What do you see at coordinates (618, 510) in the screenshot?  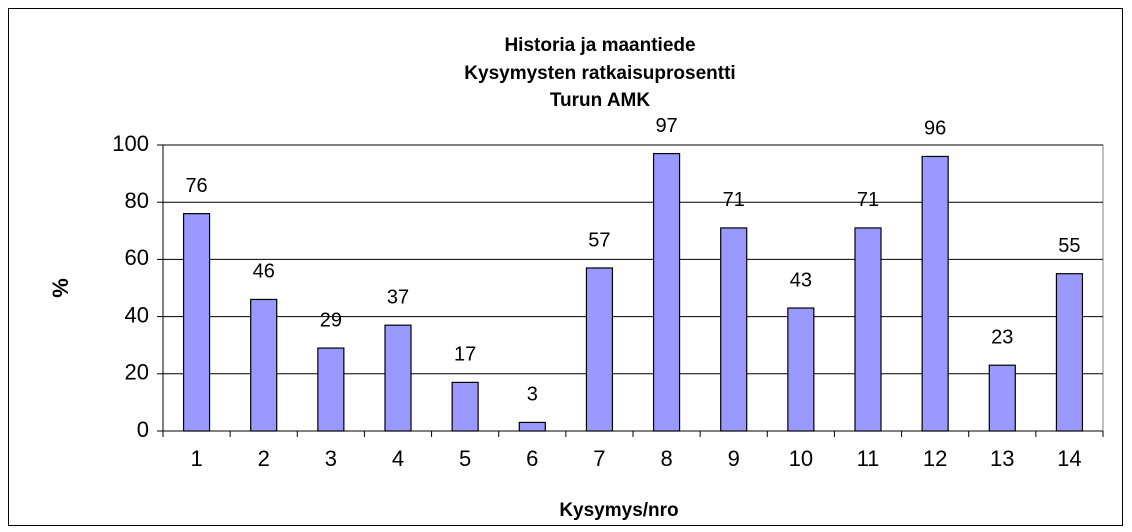 I see `x-axis-label: Kysymys/nro` at bounding box center [618, 510].